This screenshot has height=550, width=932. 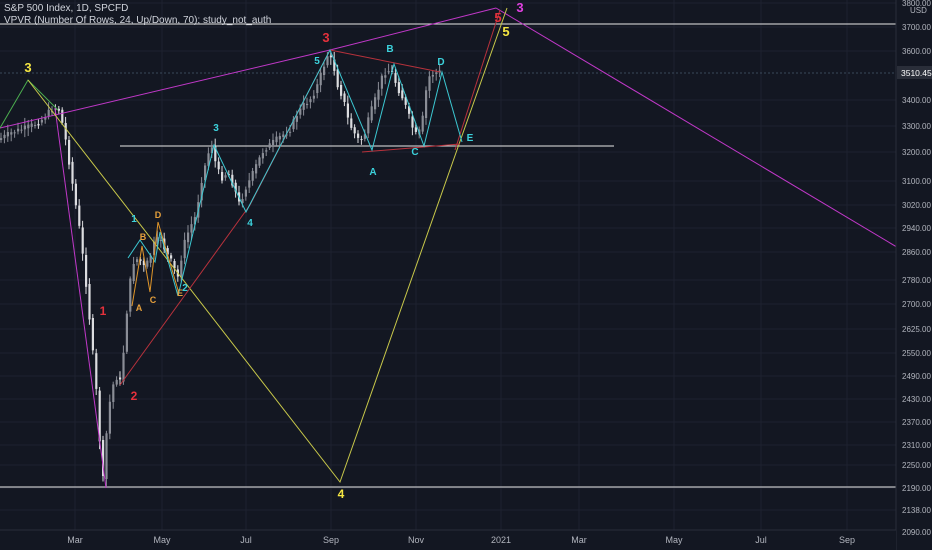 I want to click on wave-red-final, so click(x=477, y=80).